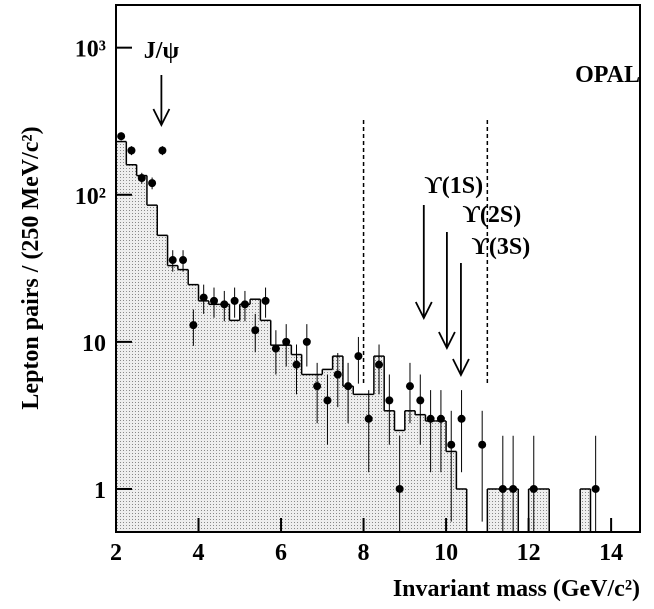 The image size is (654, 609). What do you see at coordinates (492, 215) in the screenshot?
I see `annotation-label: ϒ(2S)` at bounding box center [492, 215].